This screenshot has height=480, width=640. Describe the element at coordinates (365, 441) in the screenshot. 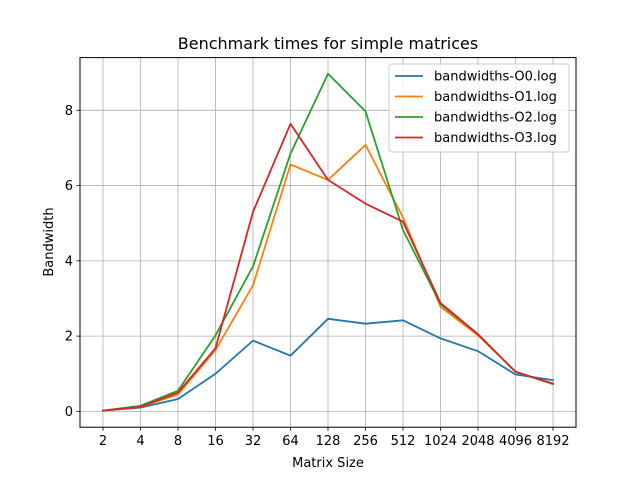

I see `x-tick-label: 256` at that location.